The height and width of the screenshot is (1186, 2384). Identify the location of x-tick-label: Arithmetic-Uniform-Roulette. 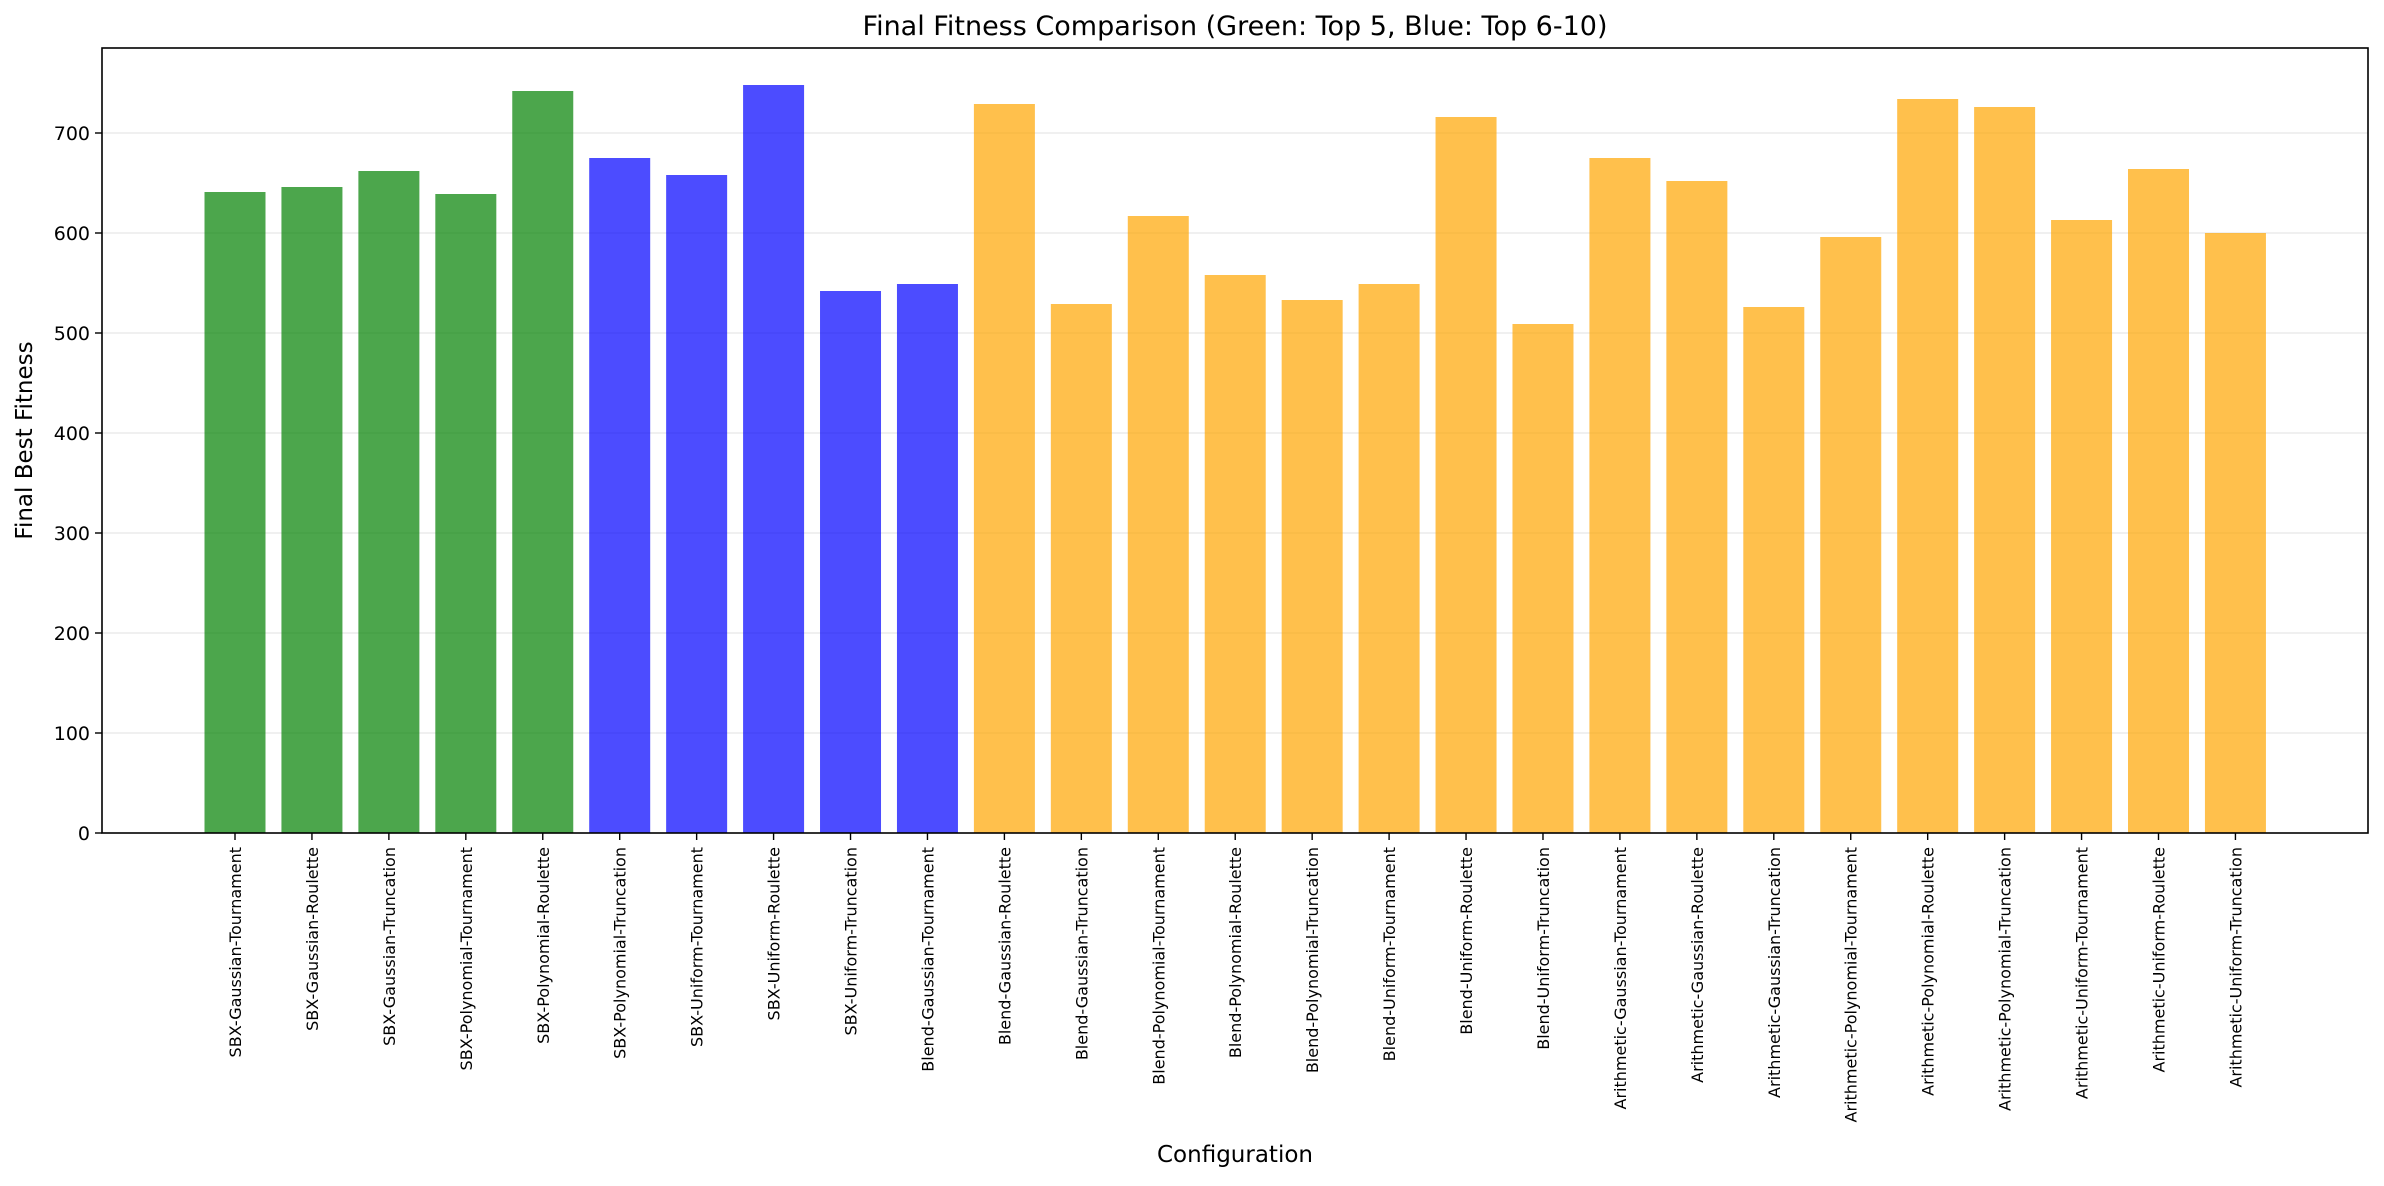
(2159, 959).